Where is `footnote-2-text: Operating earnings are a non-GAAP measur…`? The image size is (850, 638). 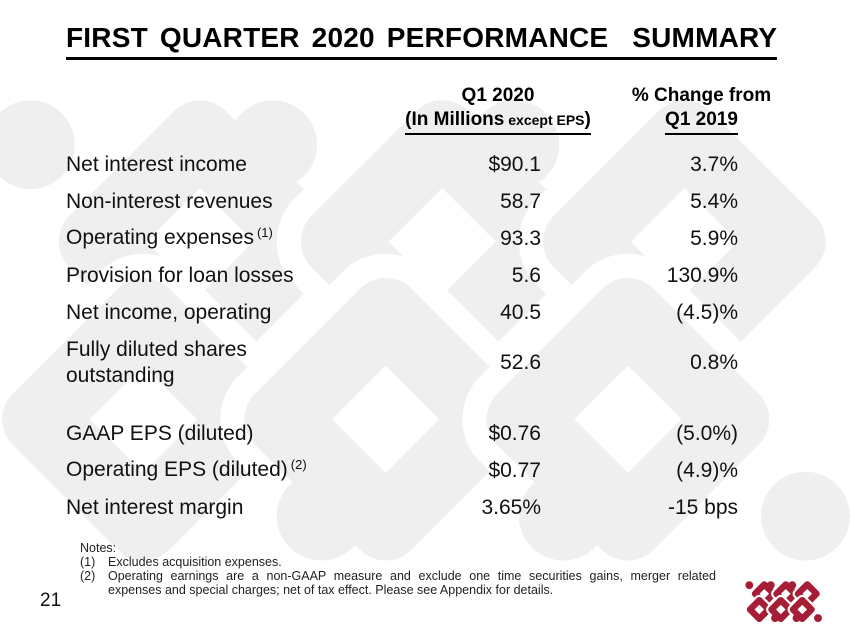 footnote-2-text: Operating earnings are a non-GAAP measur… is located at coordinates (412, 583).